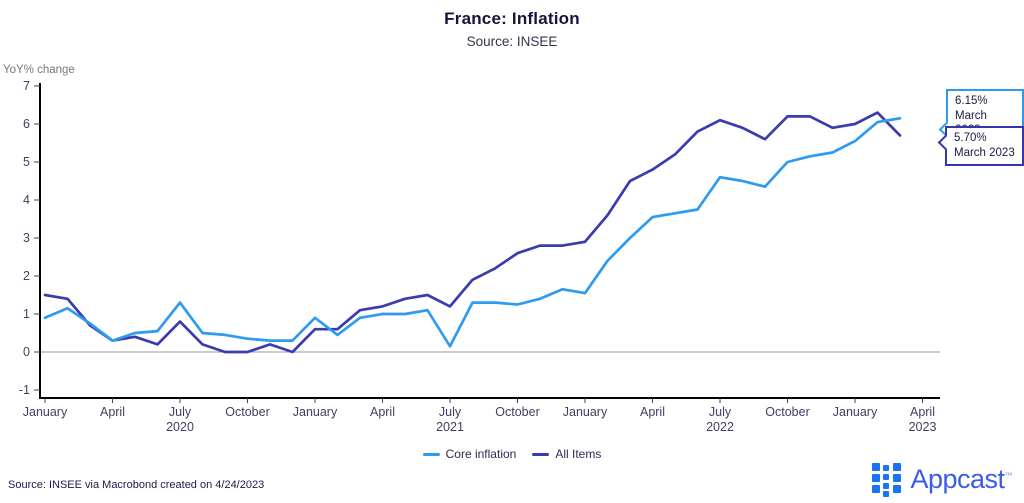 This screenshot has height=503, width=1024. I want to click on y-tick-label: -1, so click(24, 390).